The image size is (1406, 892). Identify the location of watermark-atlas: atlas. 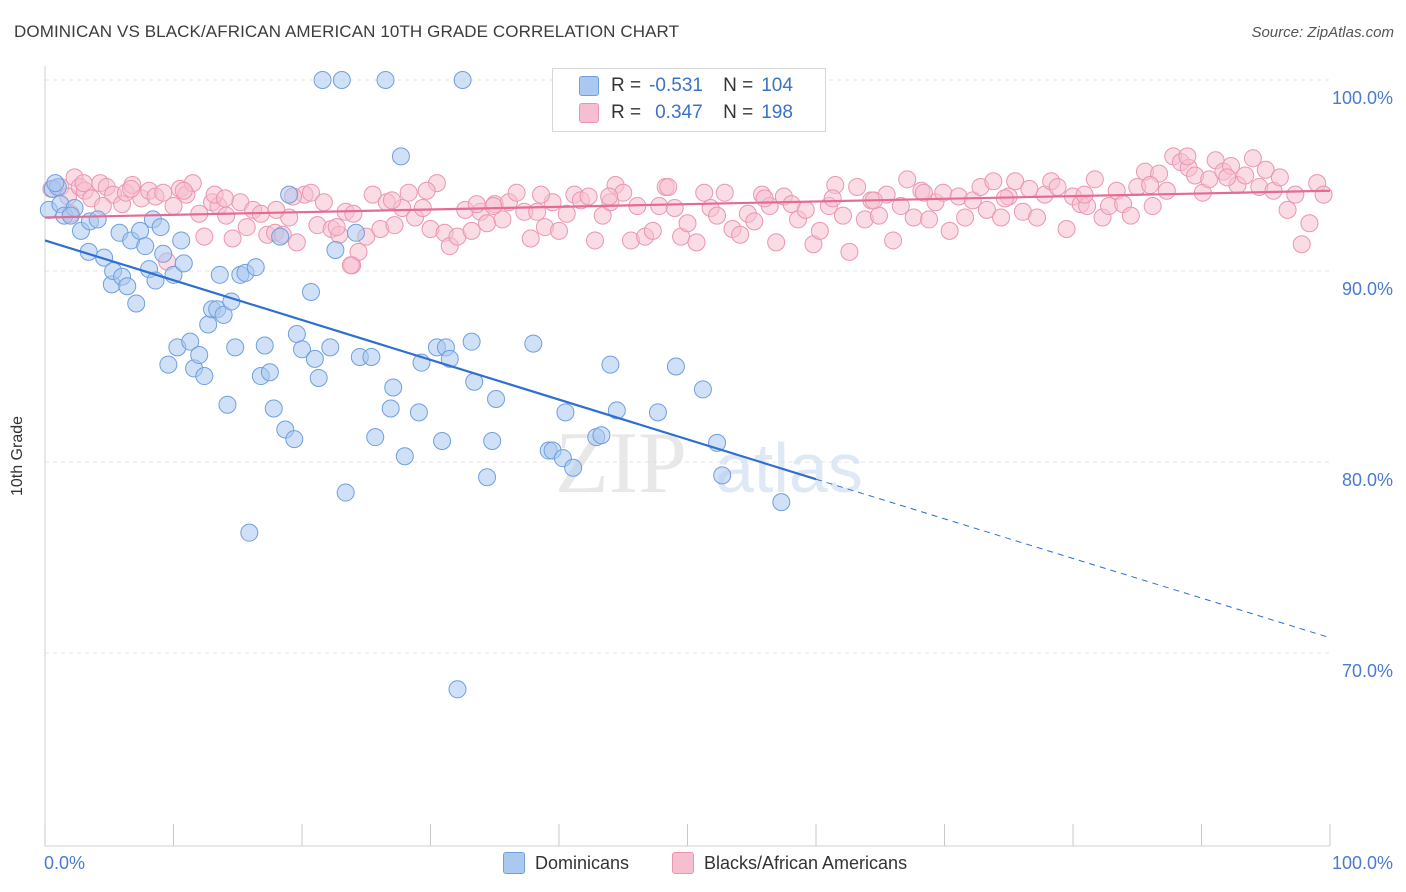
(789, 468).